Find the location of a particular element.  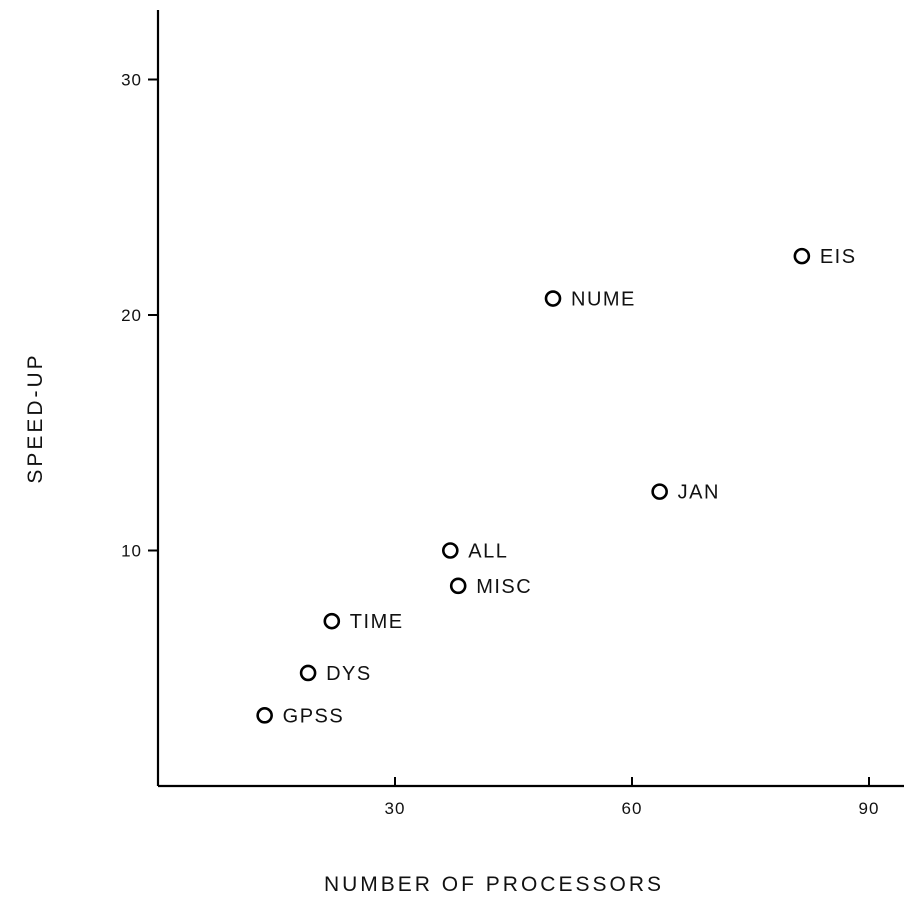

y-tick-label: 10 is located at coordinates (131, 551).